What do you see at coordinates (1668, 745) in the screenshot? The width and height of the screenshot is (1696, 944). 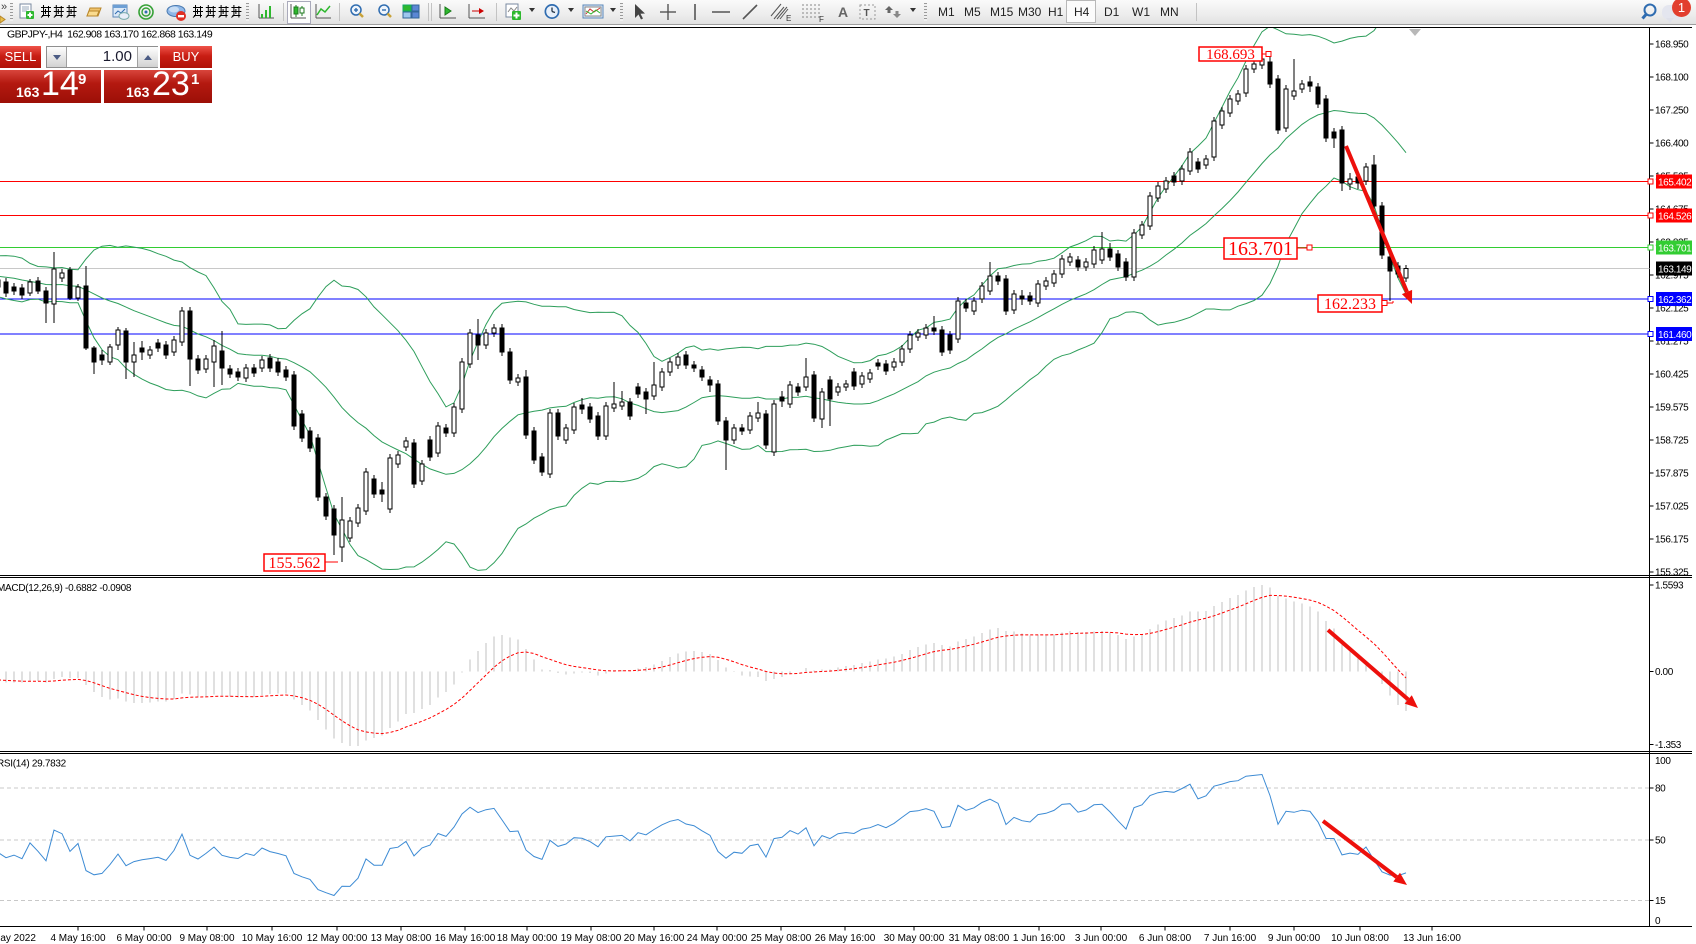 I see `svg-text: -1.353` at bounding box center [1668, 745].